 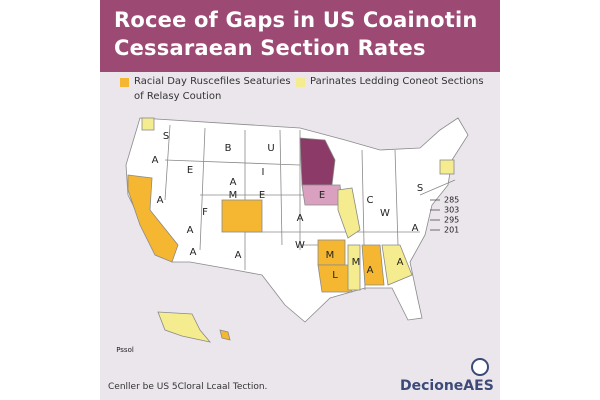 I want to click on state-label: L, so click(x=335, y=275).